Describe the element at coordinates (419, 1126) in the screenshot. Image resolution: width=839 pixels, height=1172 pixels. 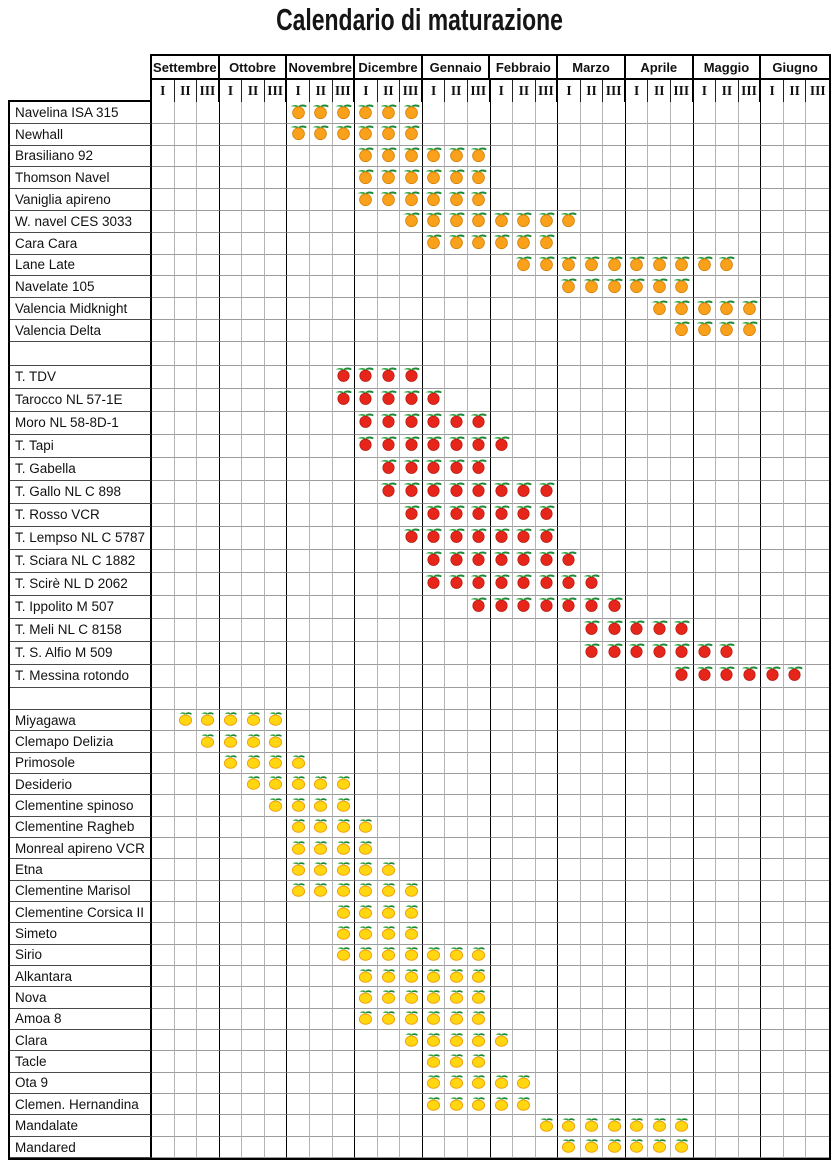
I see `variety-row: Mandalate` at that location.